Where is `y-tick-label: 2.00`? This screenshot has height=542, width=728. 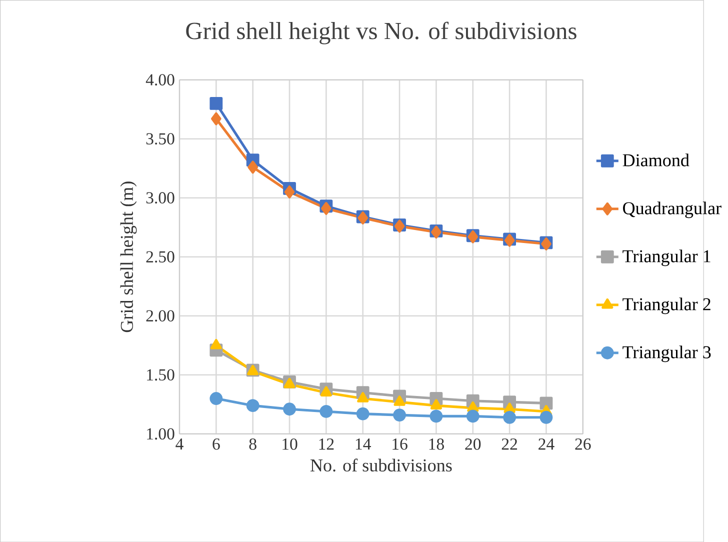
y-tick-label: 2.00 is located at coordinates (160, 316).